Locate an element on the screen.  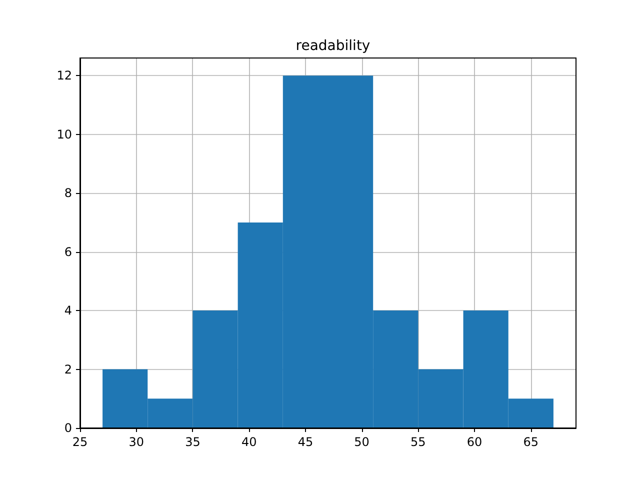
x-tick-label: 45 is located at coordinates (306, 442).